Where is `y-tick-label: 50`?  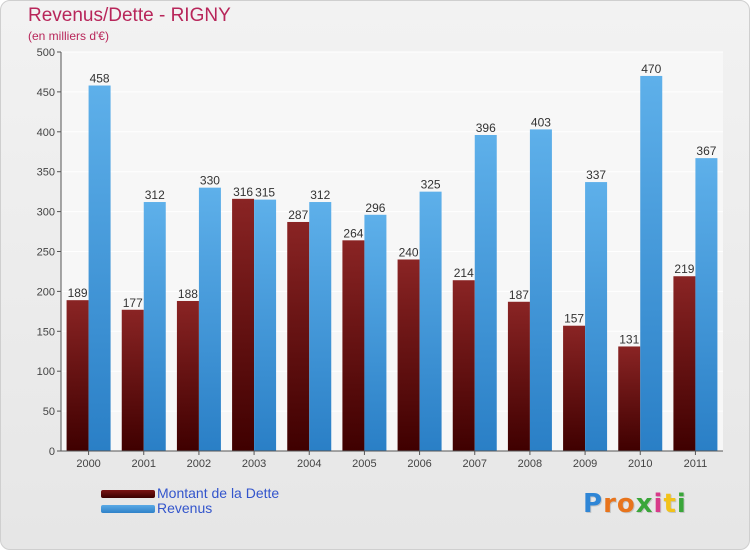 y-tick-label: 50 is located at coordinates (49, 412).